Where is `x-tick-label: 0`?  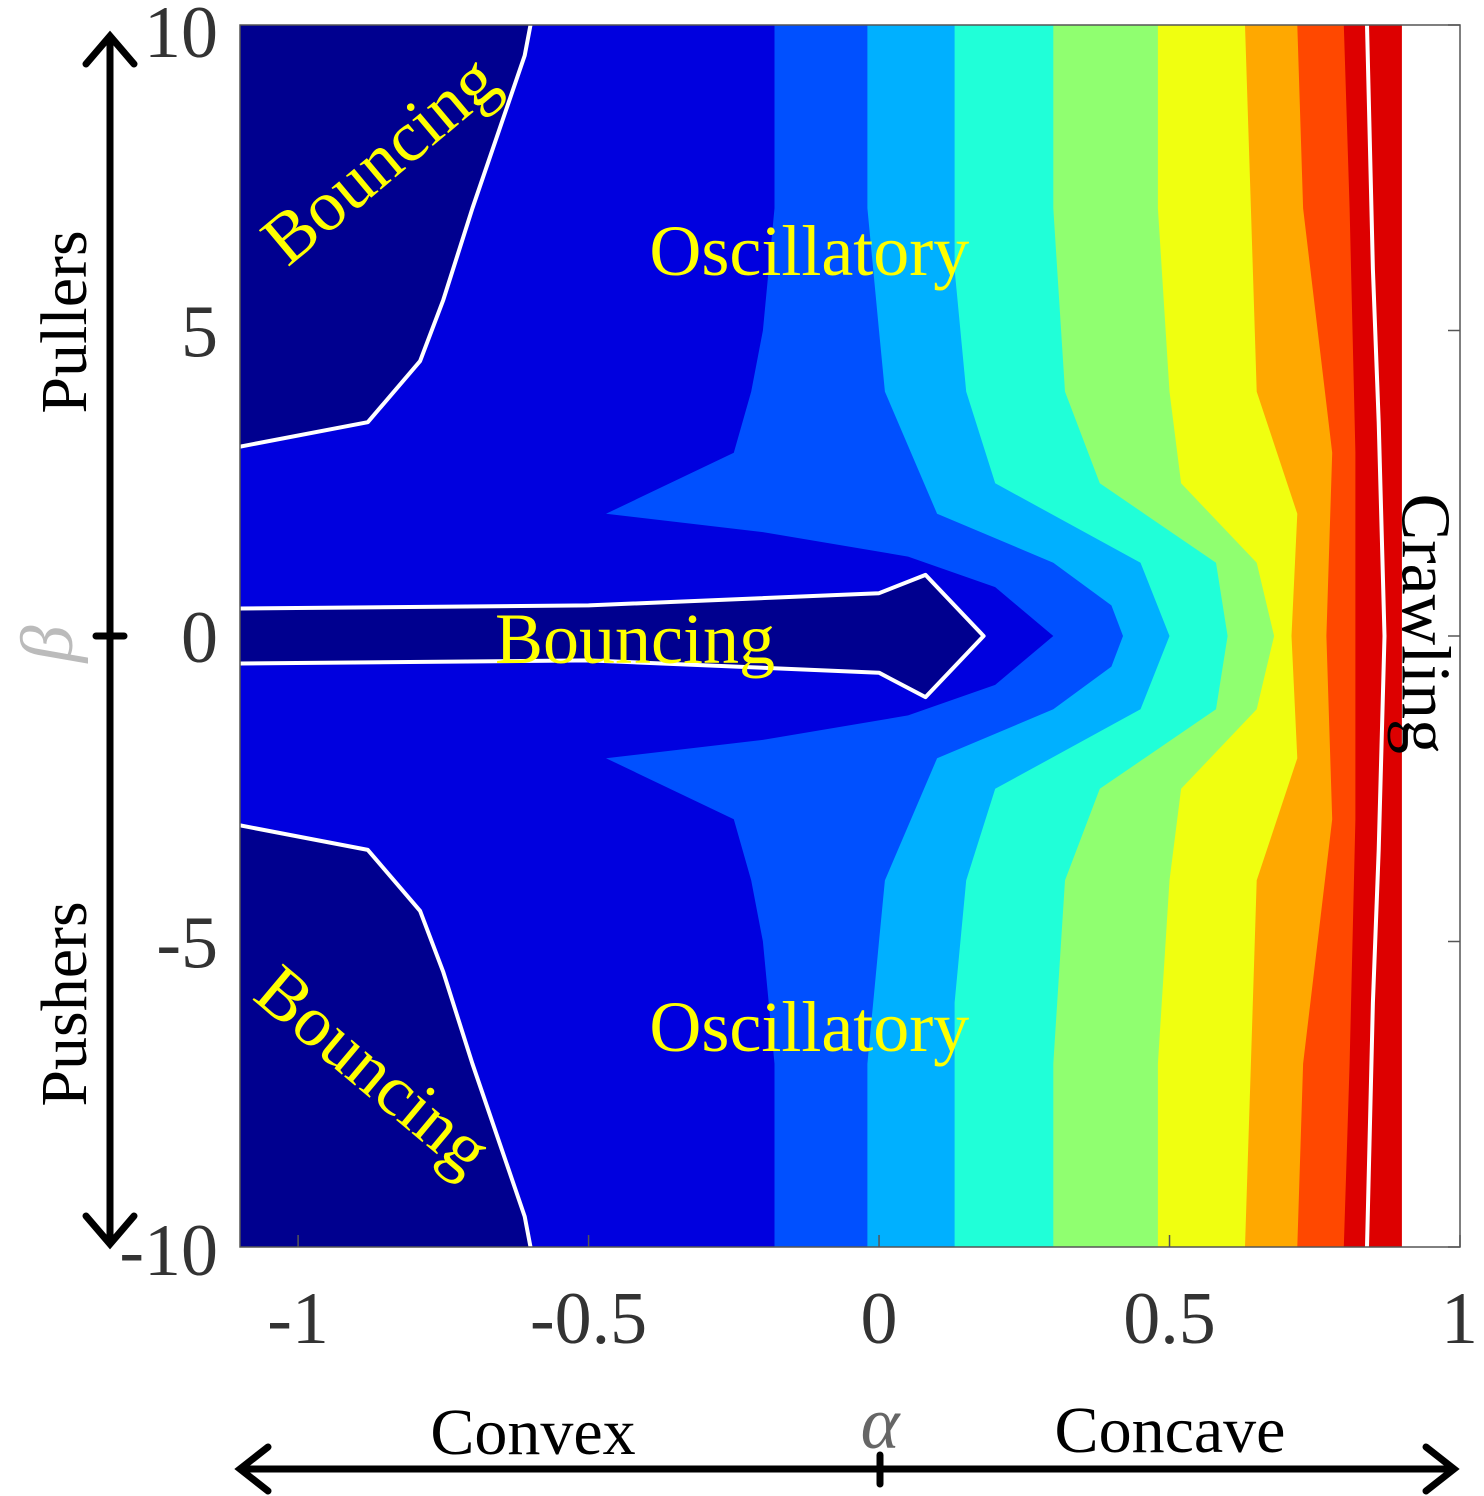 x-tick-label: 0 is located at coordinates (879, 1319).